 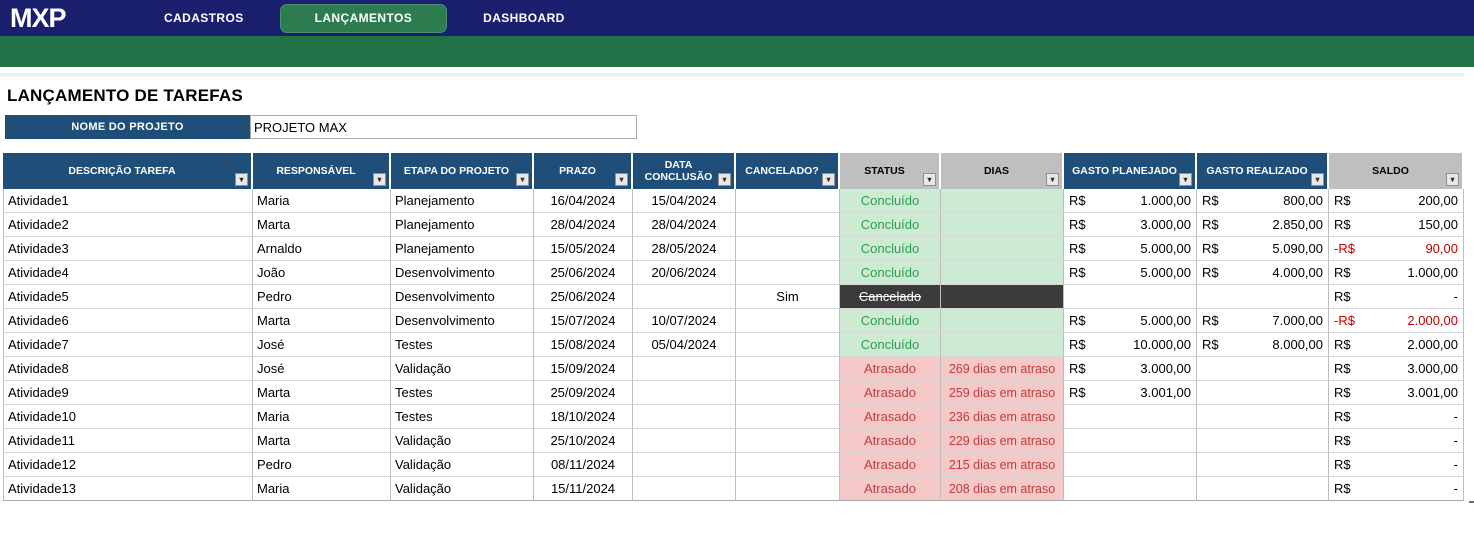 I want to click on cell-resp: Pedro, so click(x=322, y=465).